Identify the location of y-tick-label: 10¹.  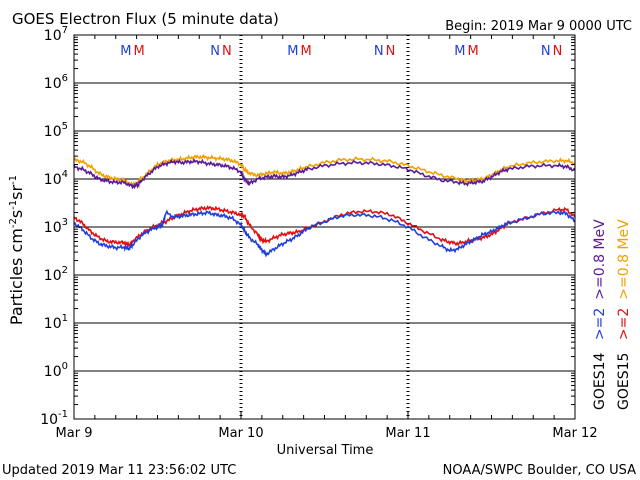
(56, 322).